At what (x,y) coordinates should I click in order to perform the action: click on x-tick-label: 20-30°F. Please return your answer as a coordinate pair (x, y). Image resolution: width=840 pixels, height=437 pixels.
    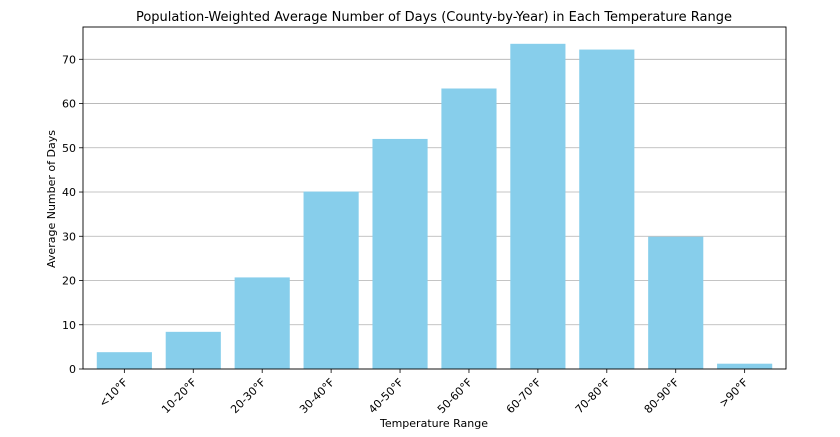
    Looking at the image, I should click on (248, 396).